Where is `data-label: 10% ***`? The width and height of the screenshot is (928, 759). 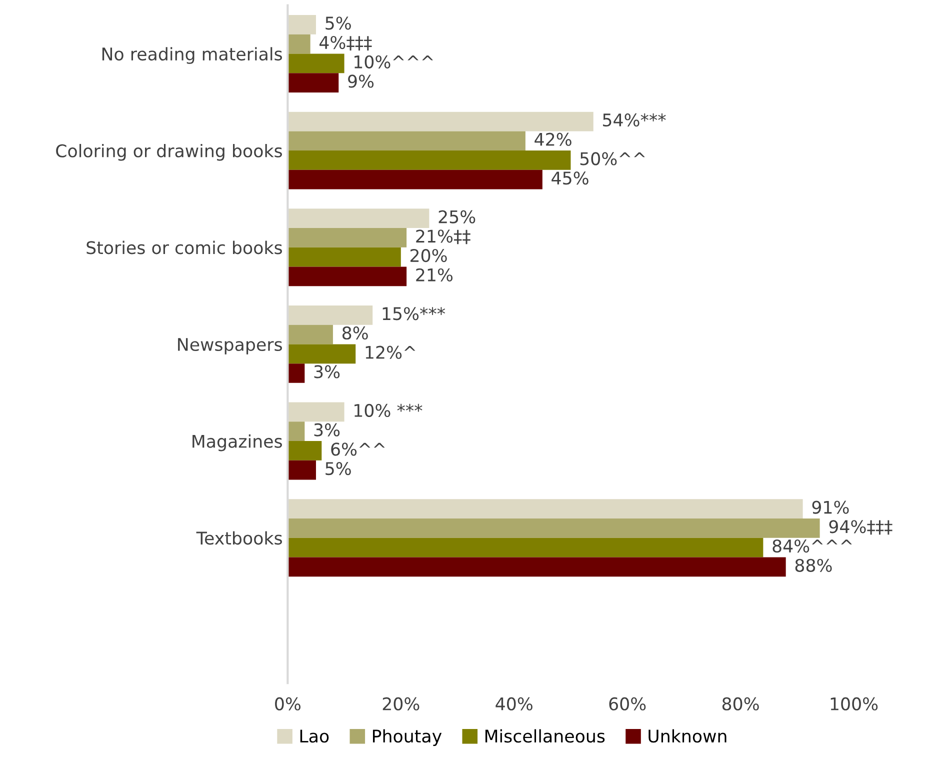 data-label: 10% *** is located at coordinates (388, 411).